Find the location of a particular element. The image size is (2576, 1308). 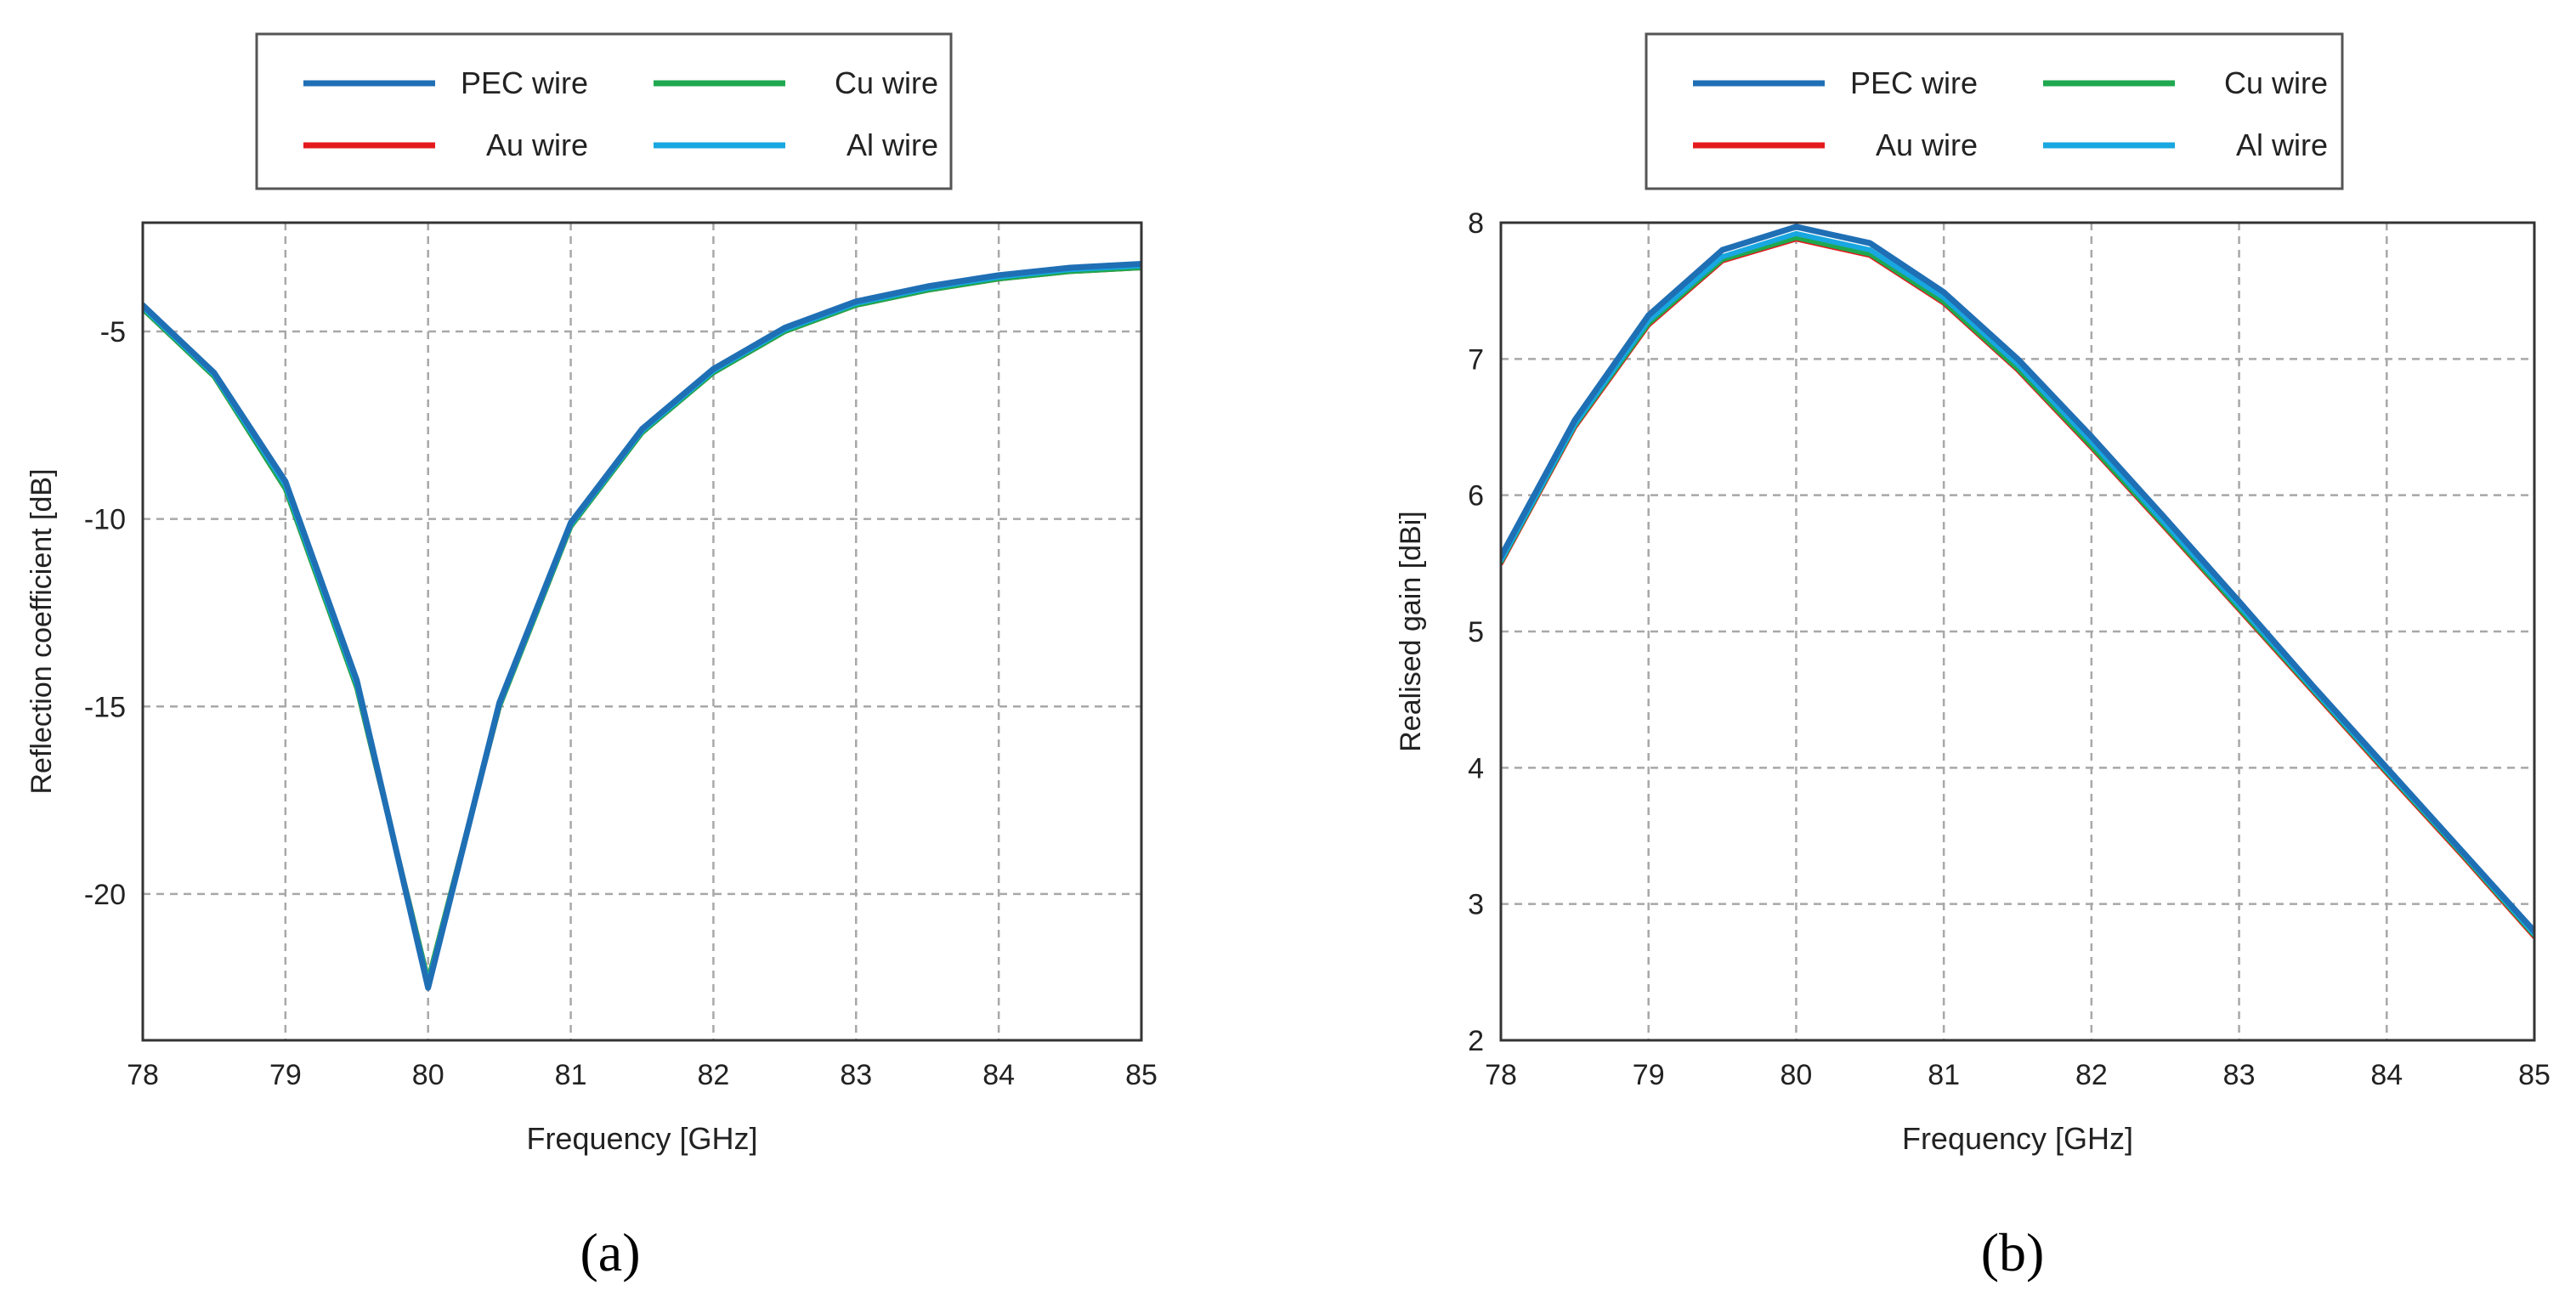

y-tick-label: 6 is located at coordinates (1476, 496).